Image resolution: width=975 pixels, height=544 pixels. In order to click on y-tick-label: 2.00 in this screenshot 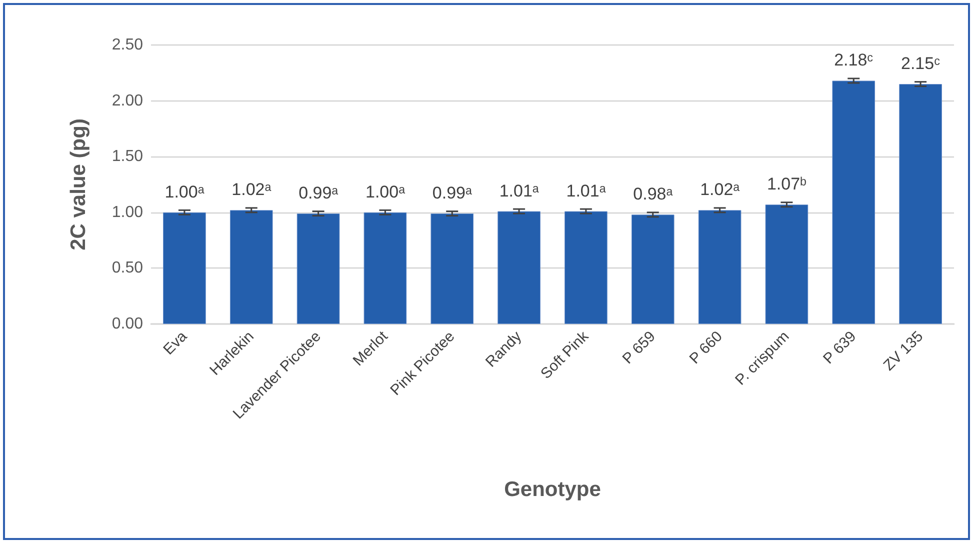, I will do `click(128, 101)`.